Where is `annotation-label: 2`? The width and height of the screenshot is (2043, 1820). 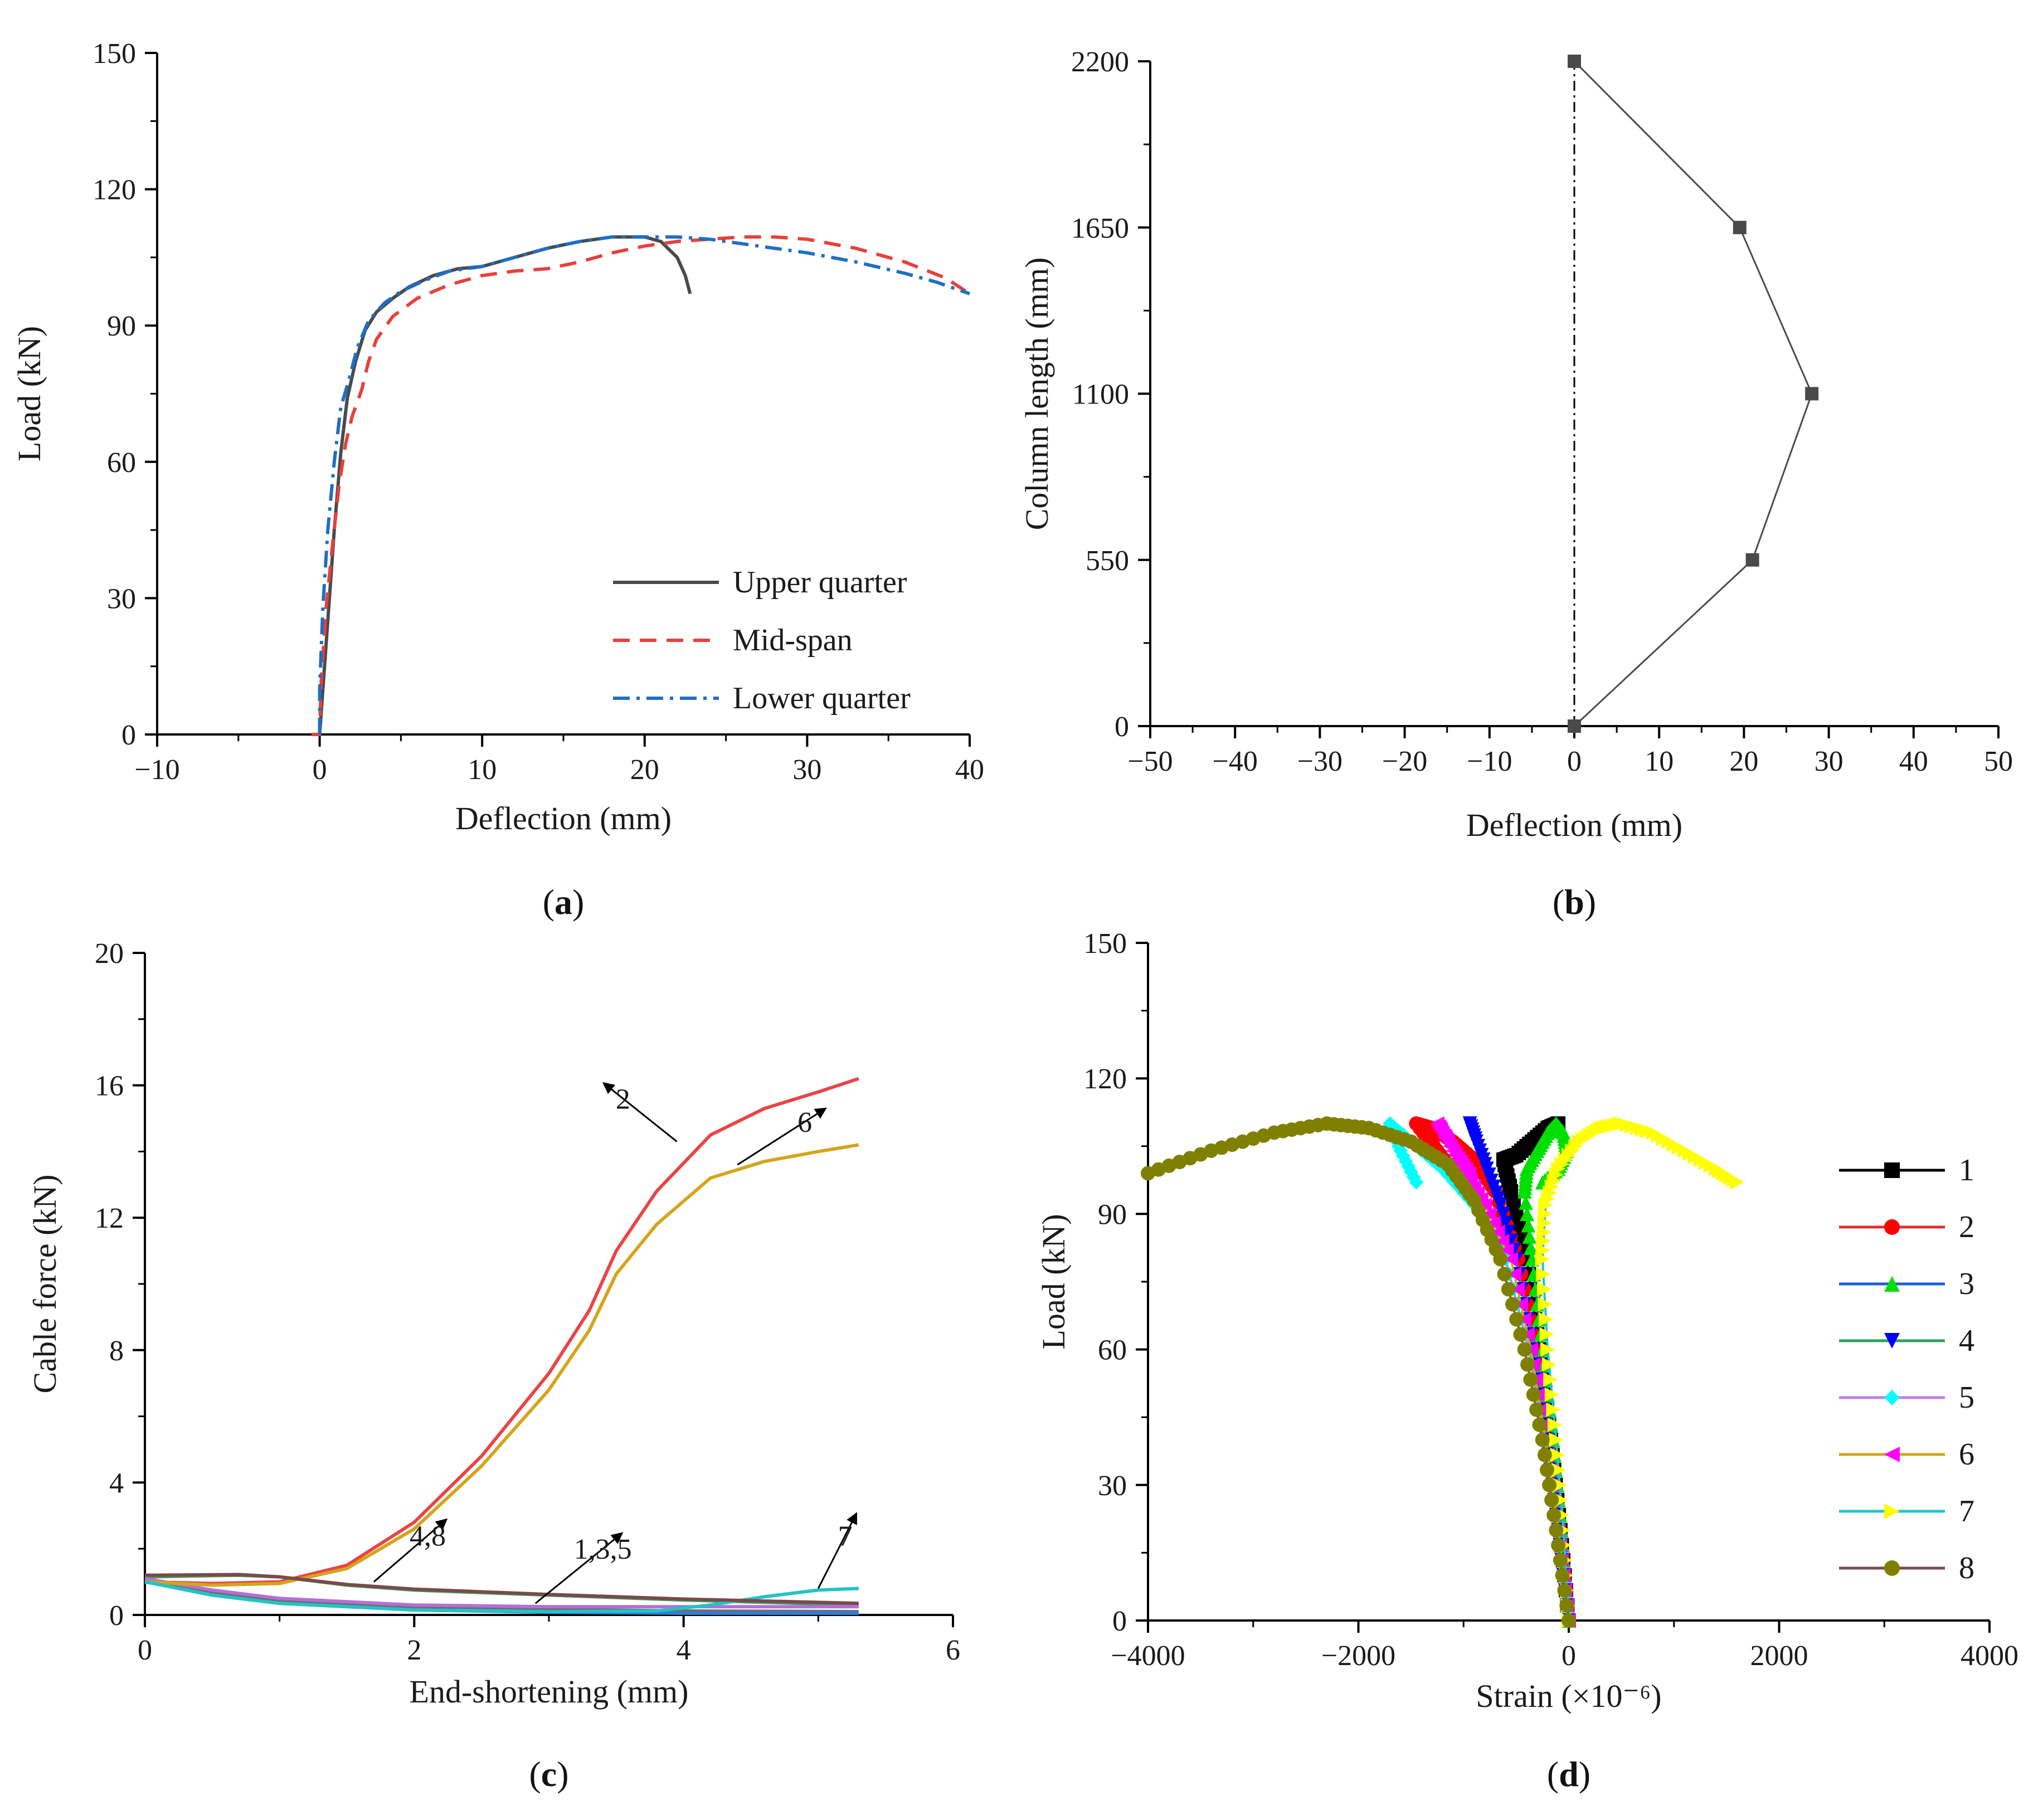
annotation-label: 2 is located at coordinates (623, 1099).